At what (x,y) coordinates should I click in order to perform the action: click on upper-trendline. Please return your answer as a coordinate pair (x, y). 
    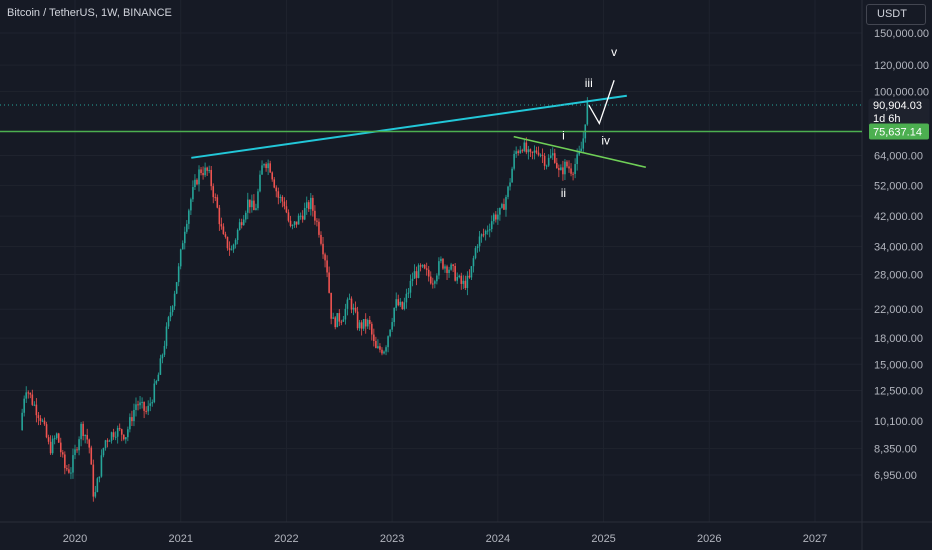
    Looking at the image, I should click on (409, 126).